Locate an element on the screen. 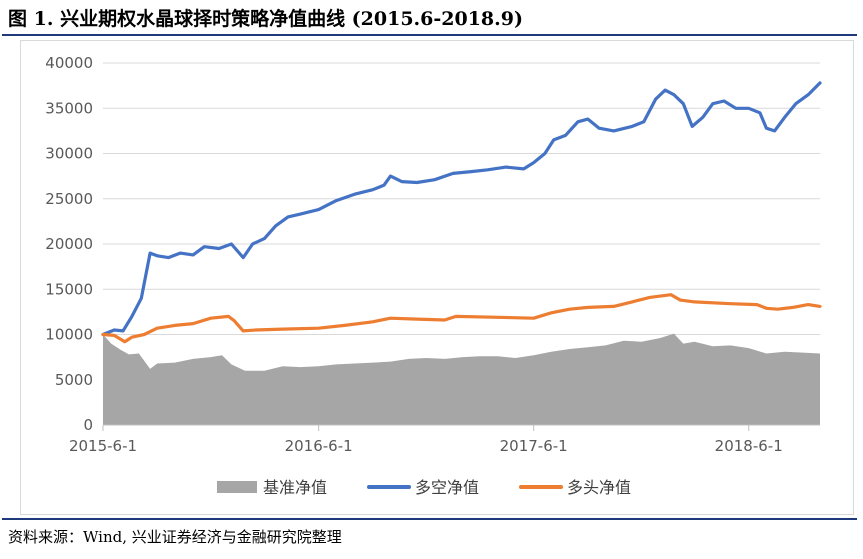  figure-title: 图 1. 兴业期权水晶球择时策略净值曲线 (2015.6-2018.9) is located at coordinates (265, 19).